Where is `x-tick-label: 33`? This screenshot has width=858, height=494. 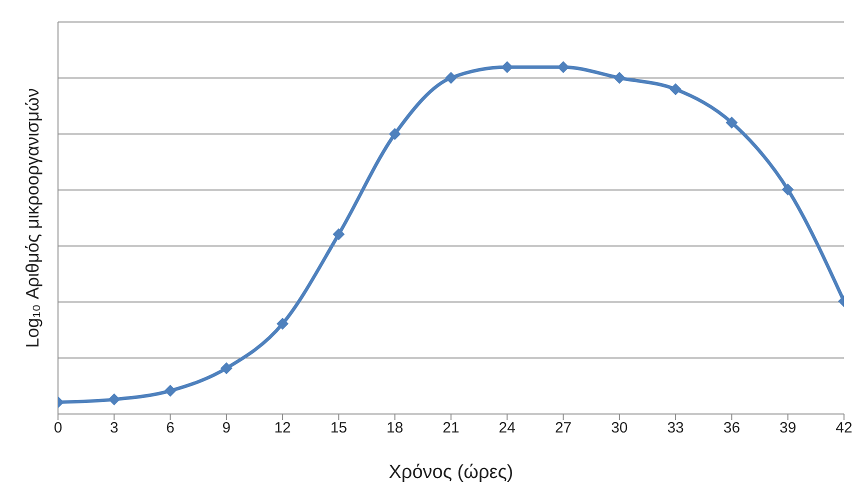
x-tick-label: 33 is located at coordinates (675, 428).